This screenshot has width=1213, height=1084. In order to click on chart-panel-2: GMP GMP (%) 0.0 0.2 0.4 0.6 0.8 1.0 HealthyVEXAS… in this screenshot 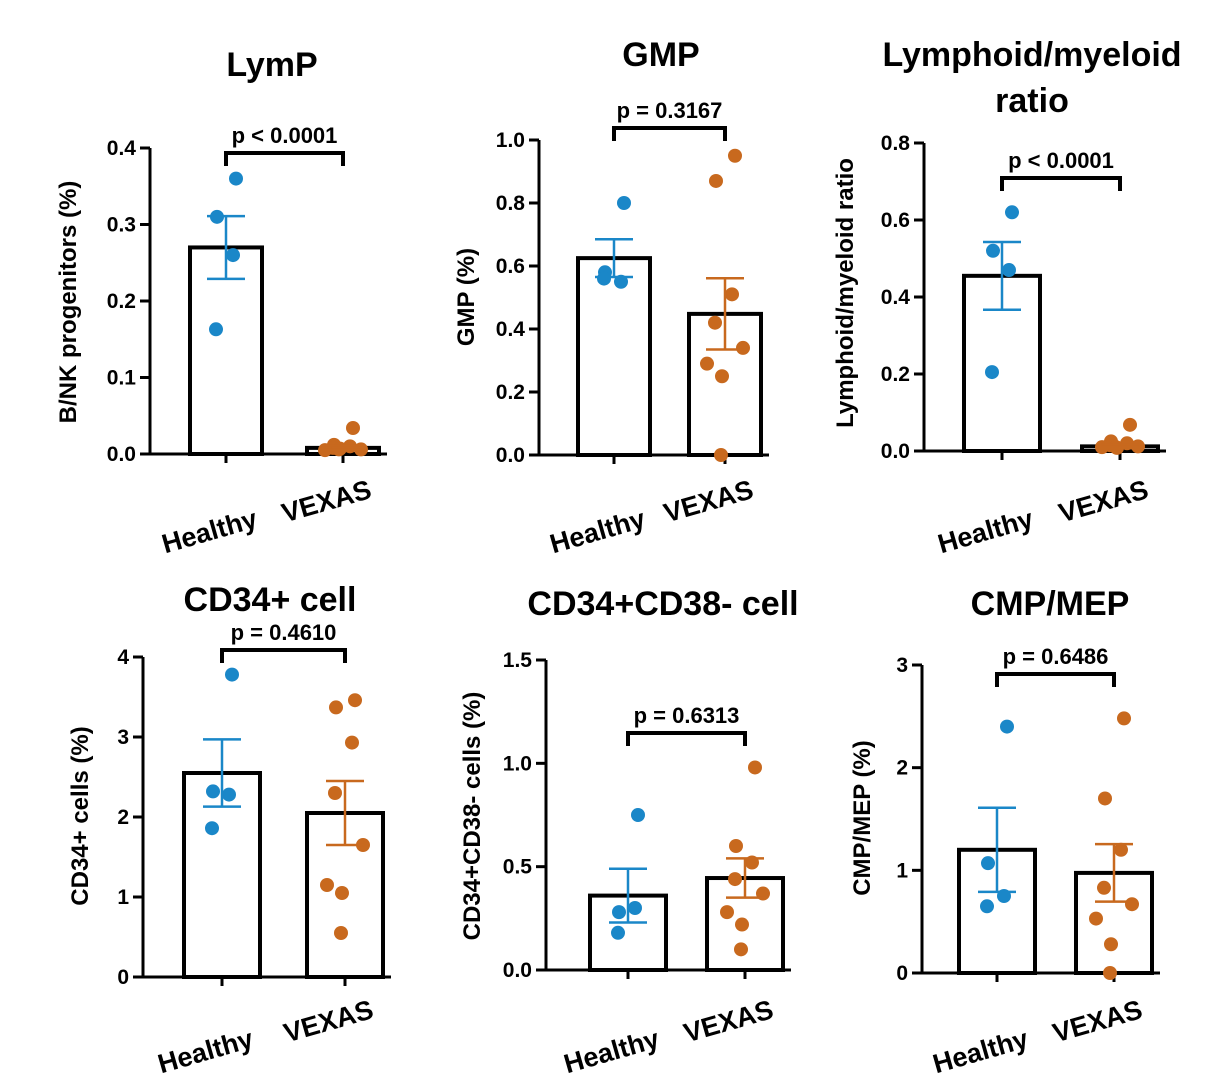, I will do `click(611, 297)`.